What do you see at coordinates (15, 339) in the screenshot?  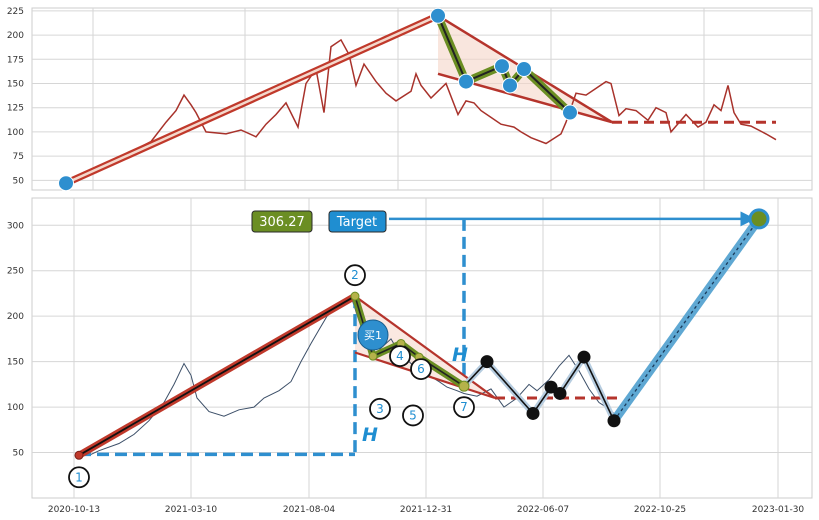 I see `bottom-y-tick-labels: 50 100 150 200 250 300` at bounding box center [15, 339].